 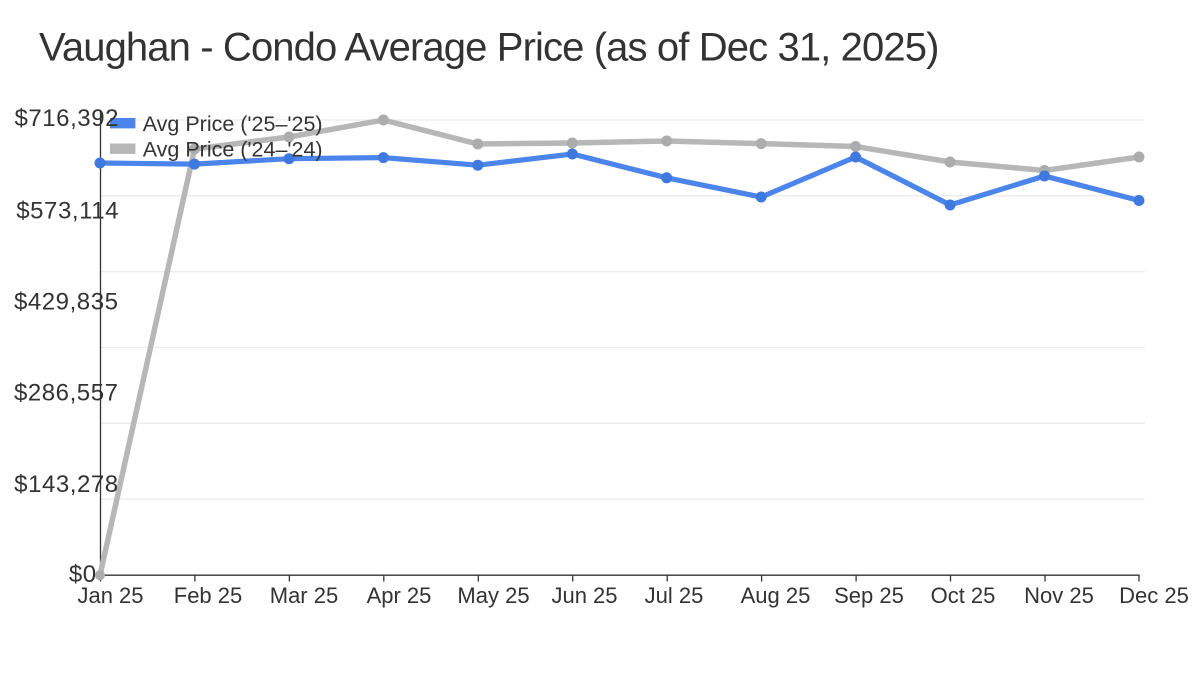 What do you see at coordinates (66, 484) in the screenshot?
I see `svg-text: $143,278` at bounding box center [66, 484].